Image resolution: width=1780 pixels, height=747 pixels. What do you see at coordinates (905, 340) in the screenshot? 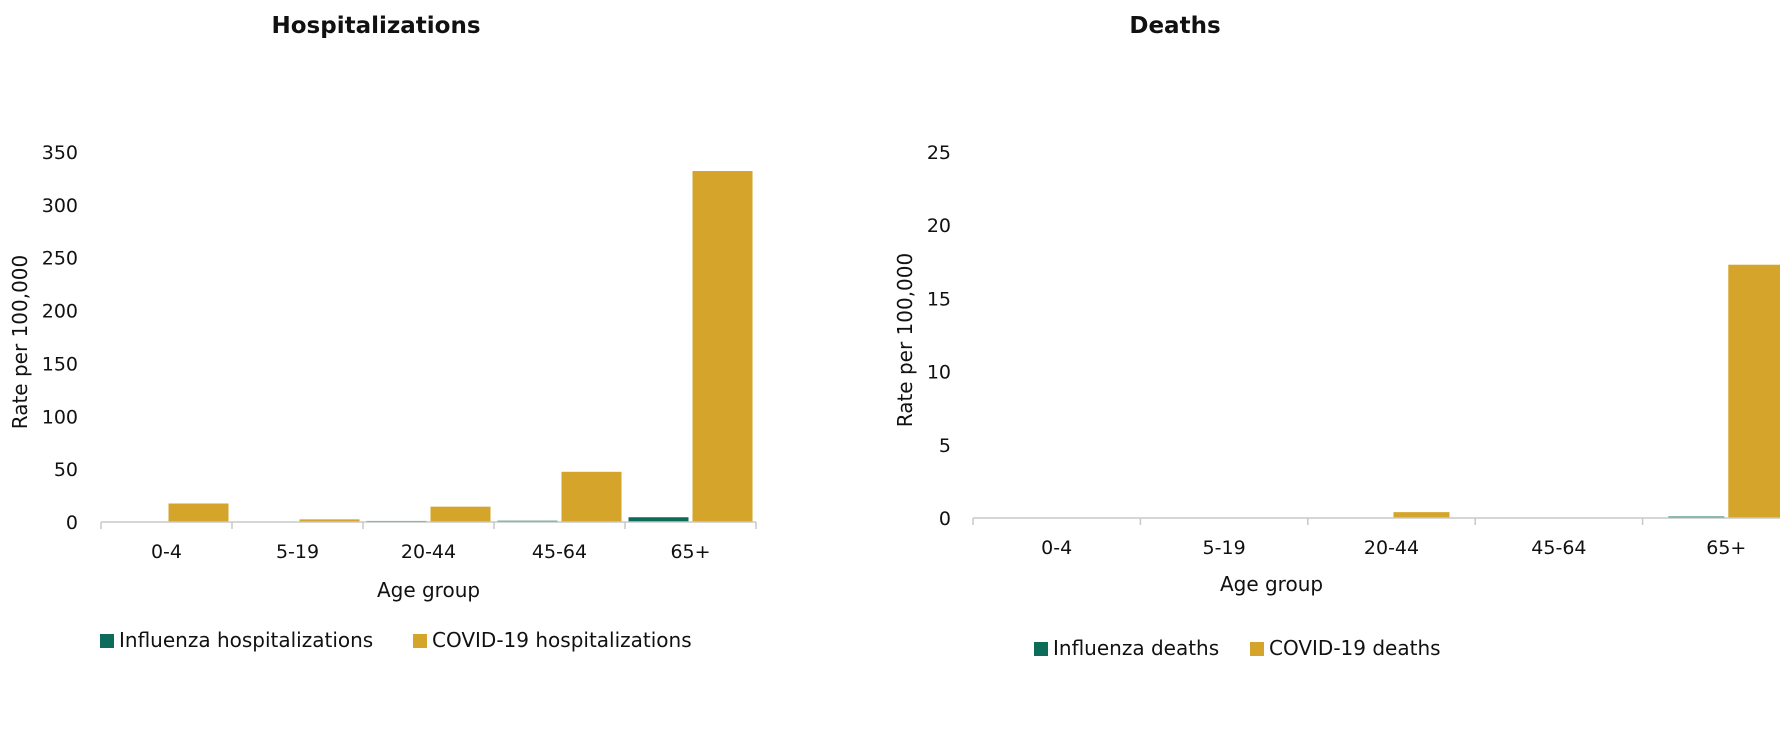
I see `deaths-y-axis-label: Rate per 100,000` at bounding box center [905, 340].